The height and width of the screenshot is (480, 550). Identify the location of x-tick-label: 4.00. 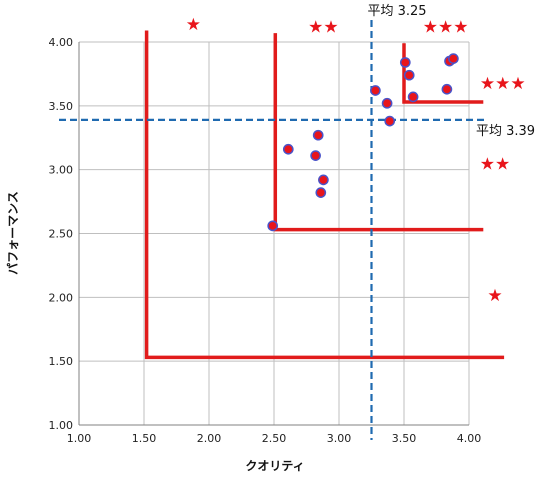
(469, 438).